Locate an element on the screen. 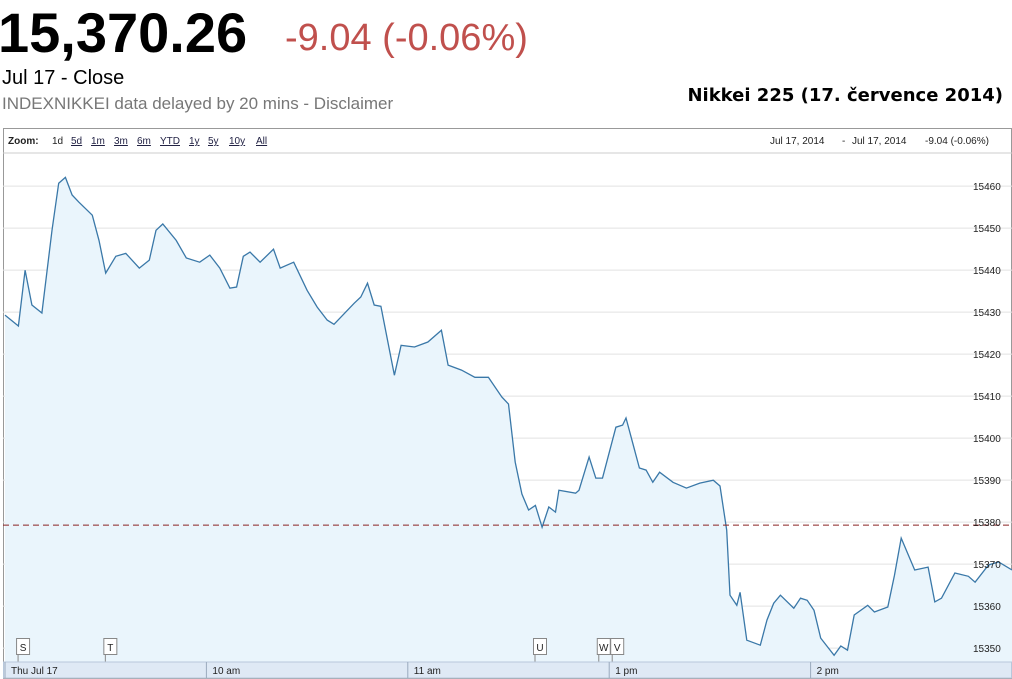 The width and height of the screenshot is (1012, 679). y-tick-label: 15370 is located at coordinates (987, 565).